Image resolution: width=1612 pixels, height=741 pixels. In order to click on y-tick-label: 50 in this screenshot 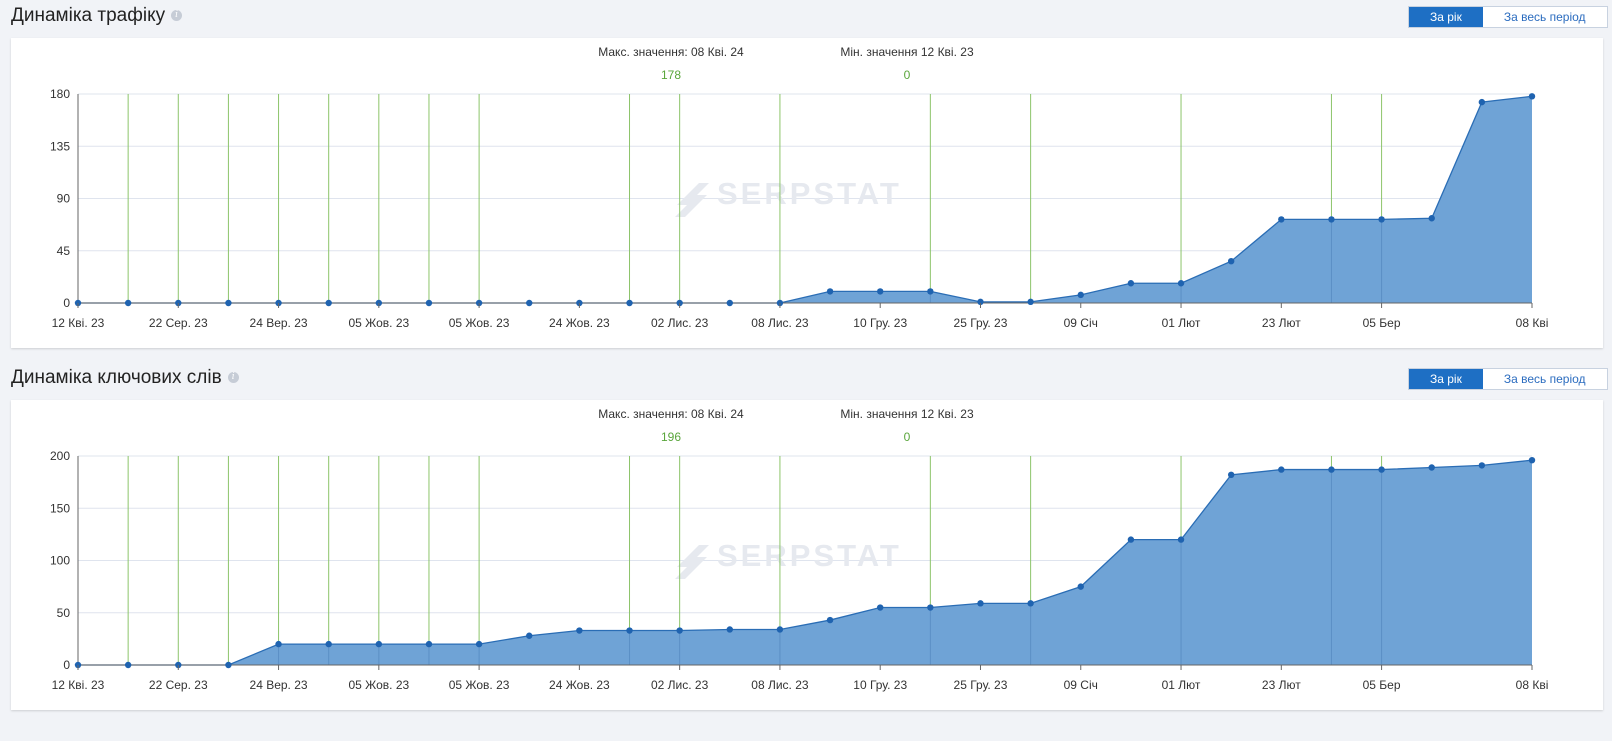, I will do `click(64, 613)`.